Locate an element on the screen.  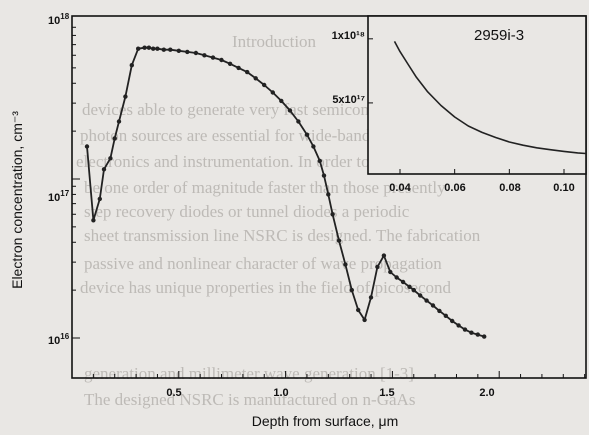
x-tick-label: 1.5 is located at coordinates (386, 393).